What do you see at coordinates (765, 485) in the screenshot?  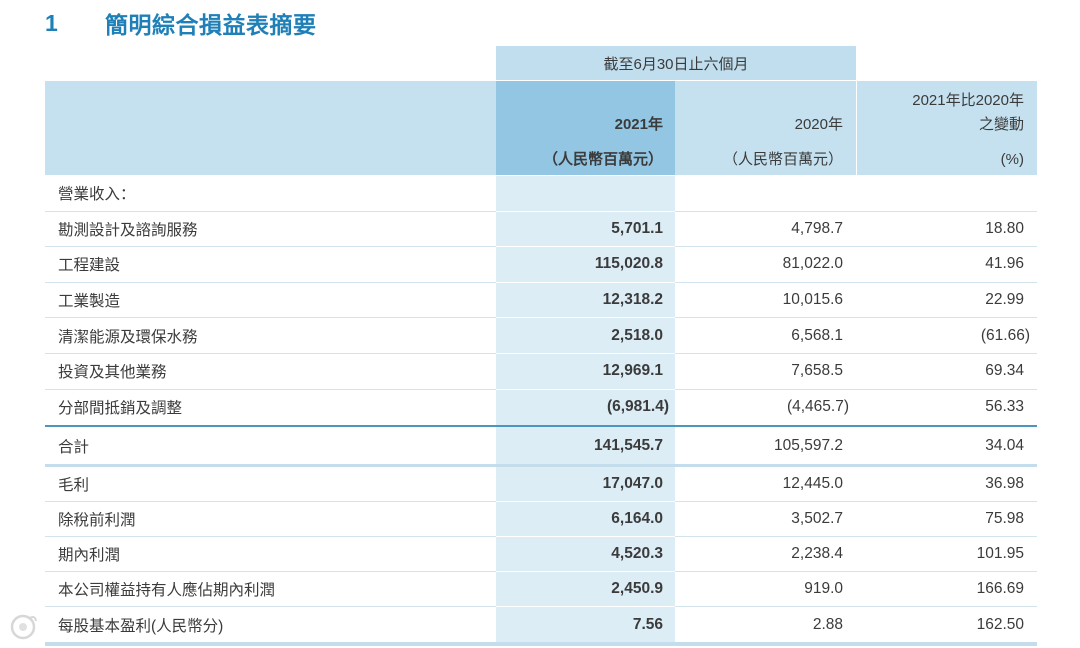 I see `cell-2020: 12,445.0` at bounding box center [765, 485].